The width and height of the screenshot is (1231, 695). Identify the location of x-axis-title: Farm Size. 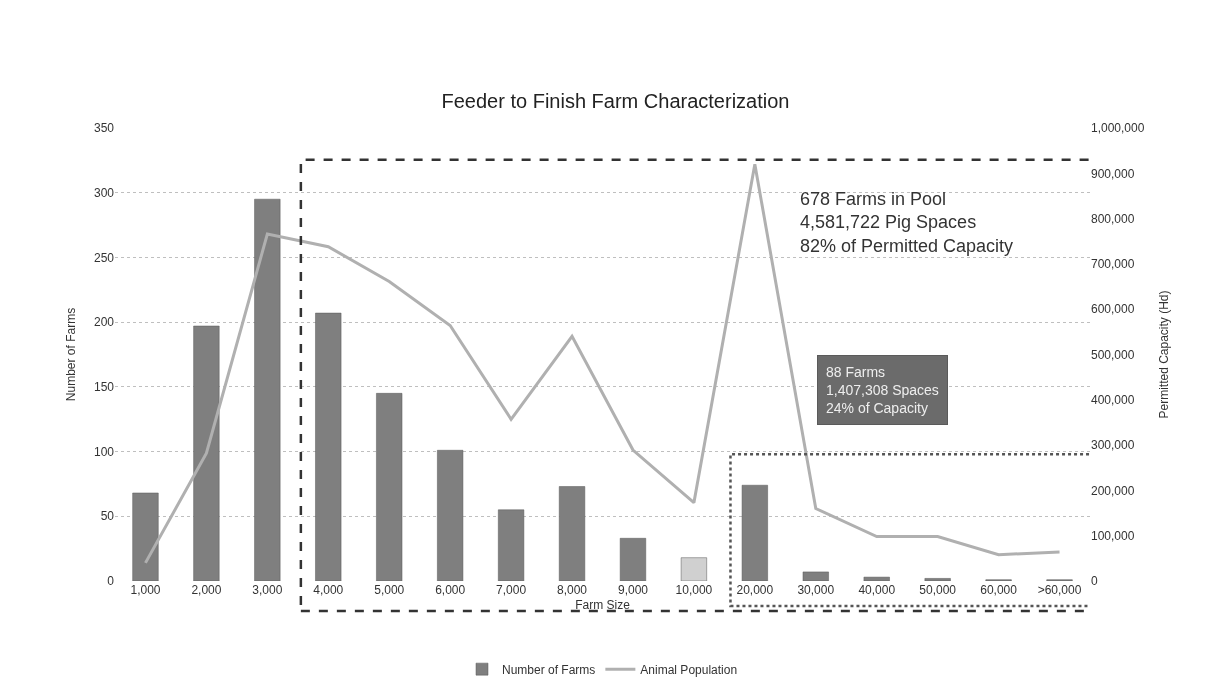
(603, 604).